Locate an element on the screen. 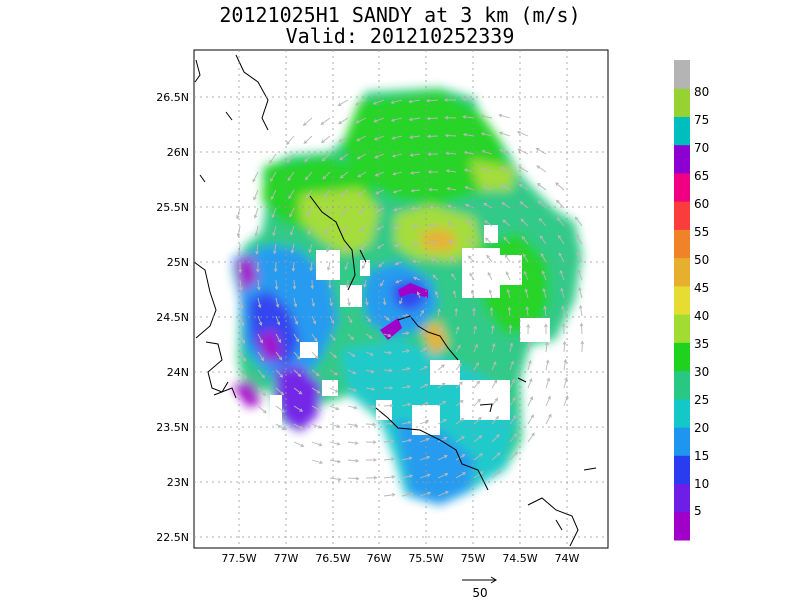  field-southwest-low is located at coordinates (298, 398).